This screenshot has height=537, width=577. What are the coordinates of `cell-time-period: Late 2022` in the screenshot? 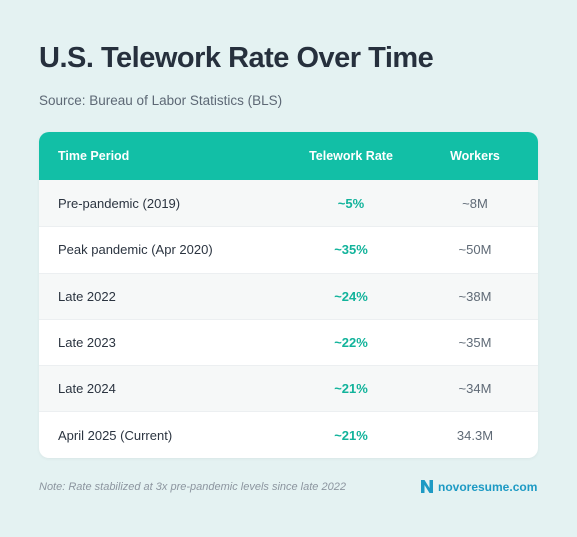 It's located at (87, 296).